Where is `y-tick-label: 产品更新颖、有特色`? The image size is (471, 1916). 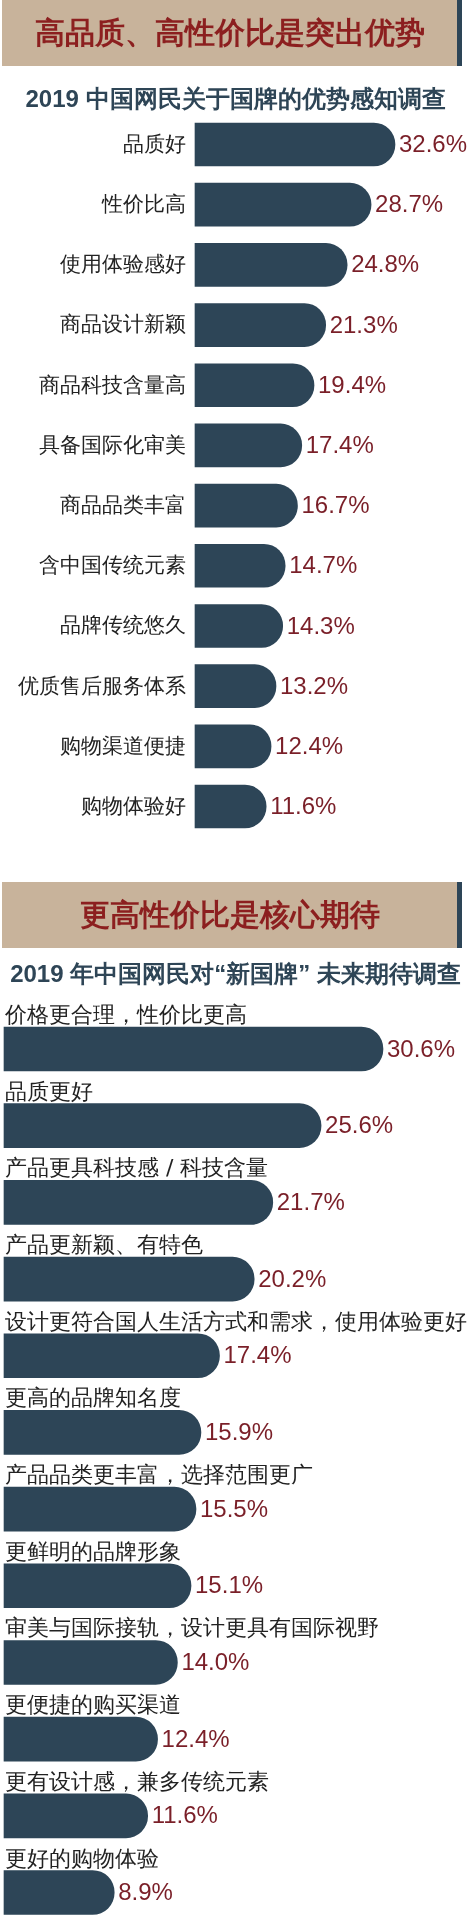
y-tick-label: 产品更新颖、有特色 is located at coordinates (104, 1245).